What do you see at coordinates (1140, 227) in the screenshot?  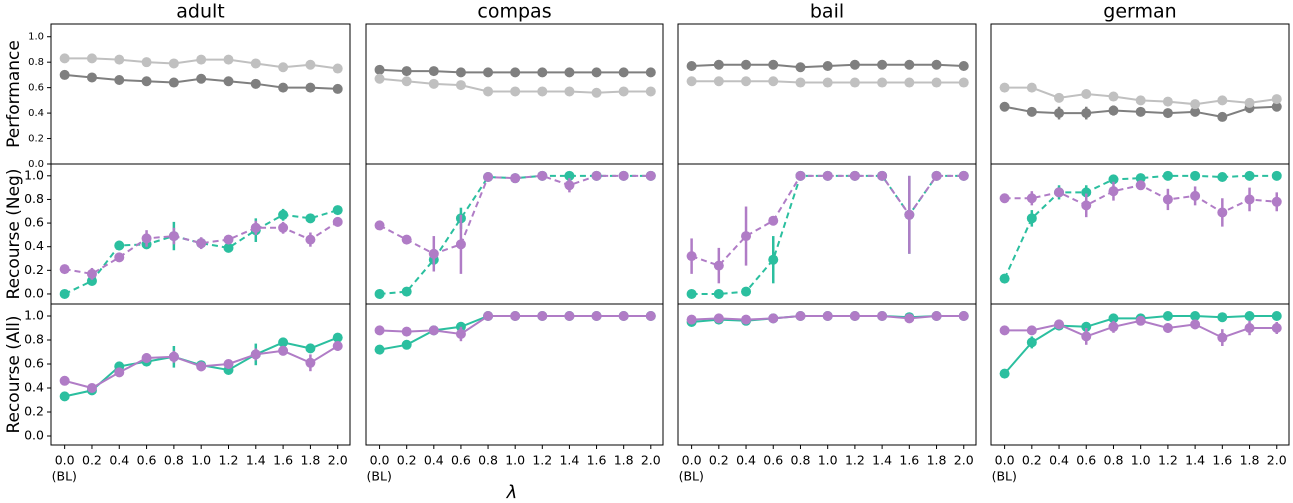 I see `series-line` at bounding box center [1140, 227].